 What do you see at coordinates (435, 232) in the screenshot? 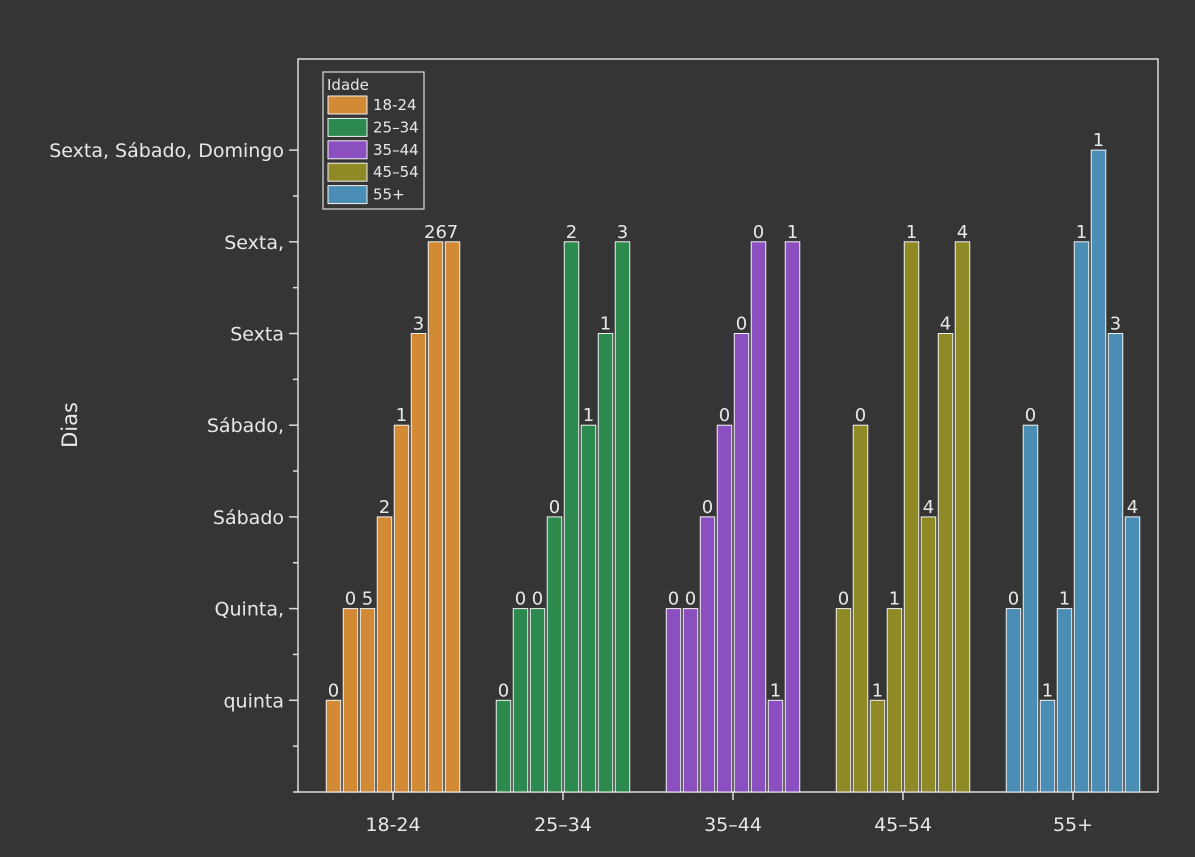
I see `bar-value-label: 26` at bounding box center [435, 232].